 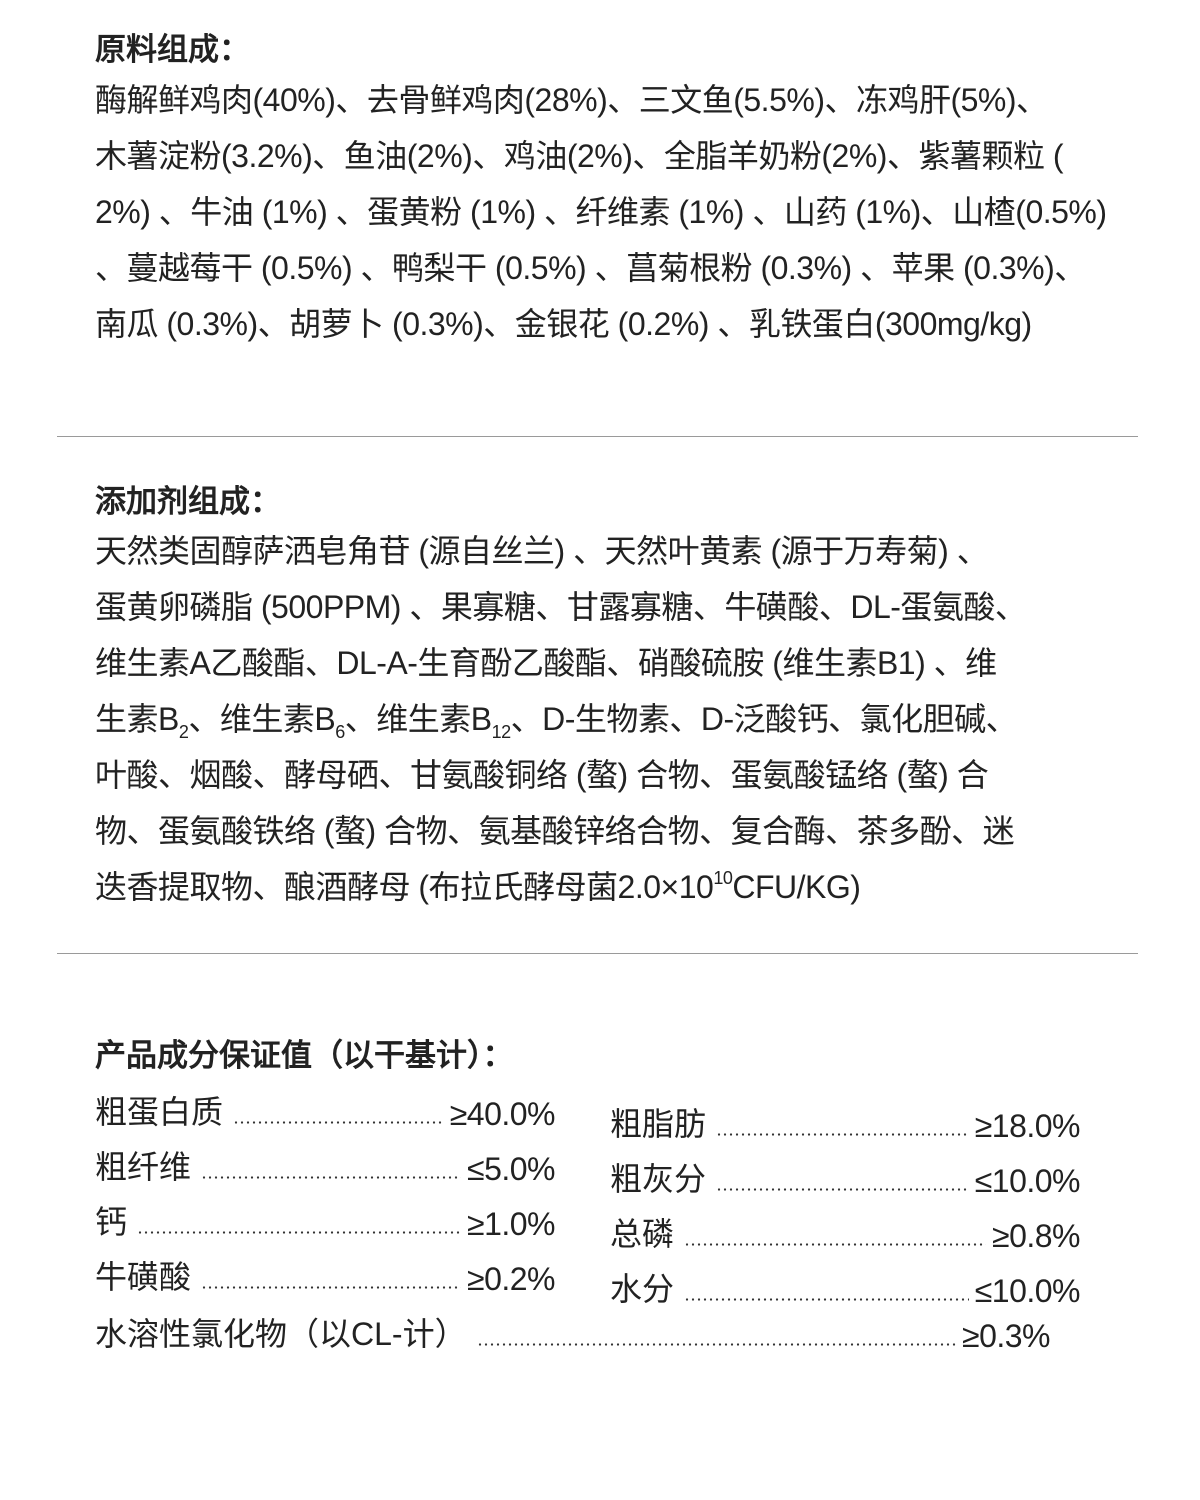 I want to click on text-segment: 、D-生物素、D-泛酸钙、氯化胆碱、, so click(x=764, y=719).